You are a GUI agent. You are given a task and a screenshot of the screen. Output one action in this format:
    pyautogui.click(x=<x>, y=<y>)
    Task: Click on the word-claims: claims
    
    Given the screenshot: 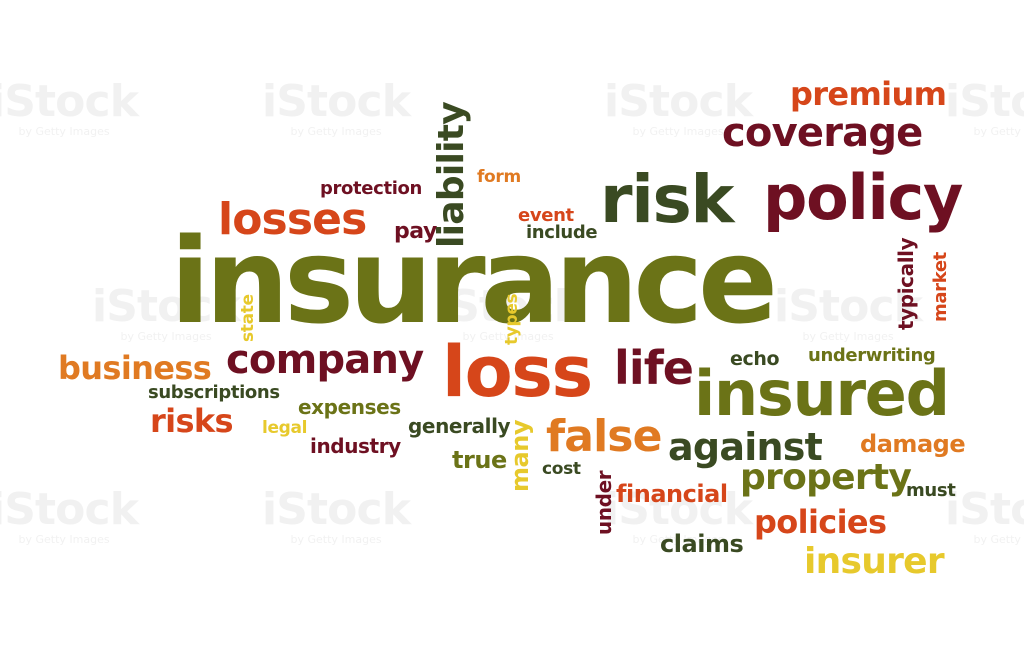 What is the action you would take?
    pyautogui.click(x=702, y=544)
    